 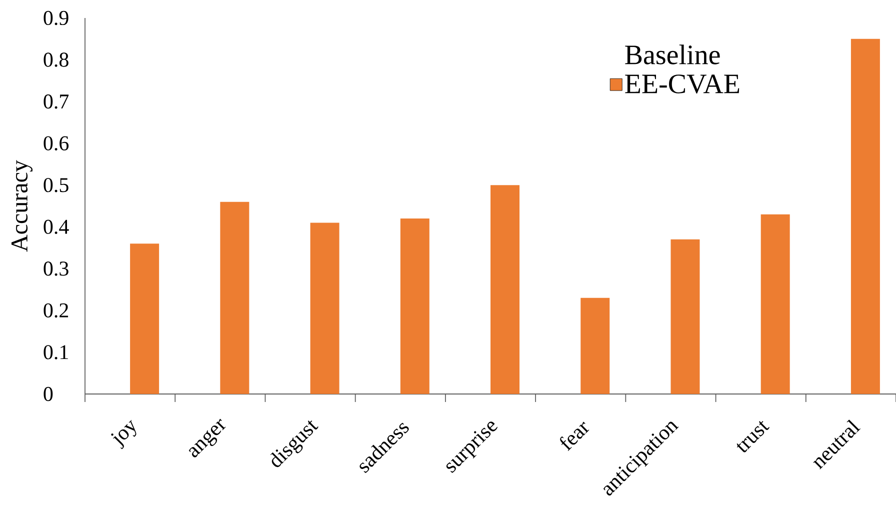 What do you see at coordinates (56, 352) in the screenshot?
I see `y-tick-label: 0.1` at bounding box center [56, 352].